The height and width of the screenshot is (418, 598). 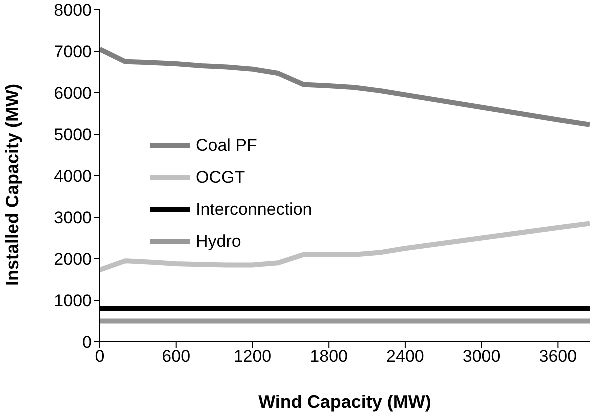 I want to click on x-tick-label: 3000, so click(x=481, y=356).